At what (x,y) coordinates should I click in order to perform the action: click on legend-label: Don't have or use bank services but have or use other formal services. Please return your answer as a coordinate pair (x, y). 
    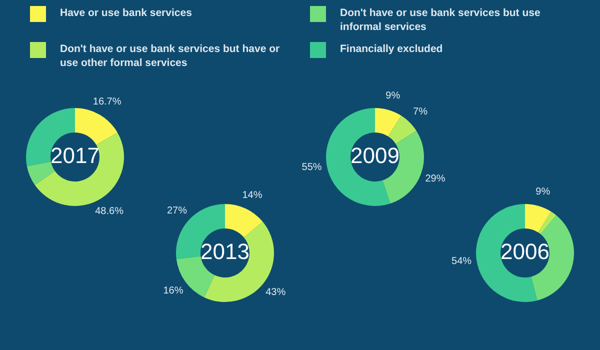
    Looking at the image, I should click on (170, 56).